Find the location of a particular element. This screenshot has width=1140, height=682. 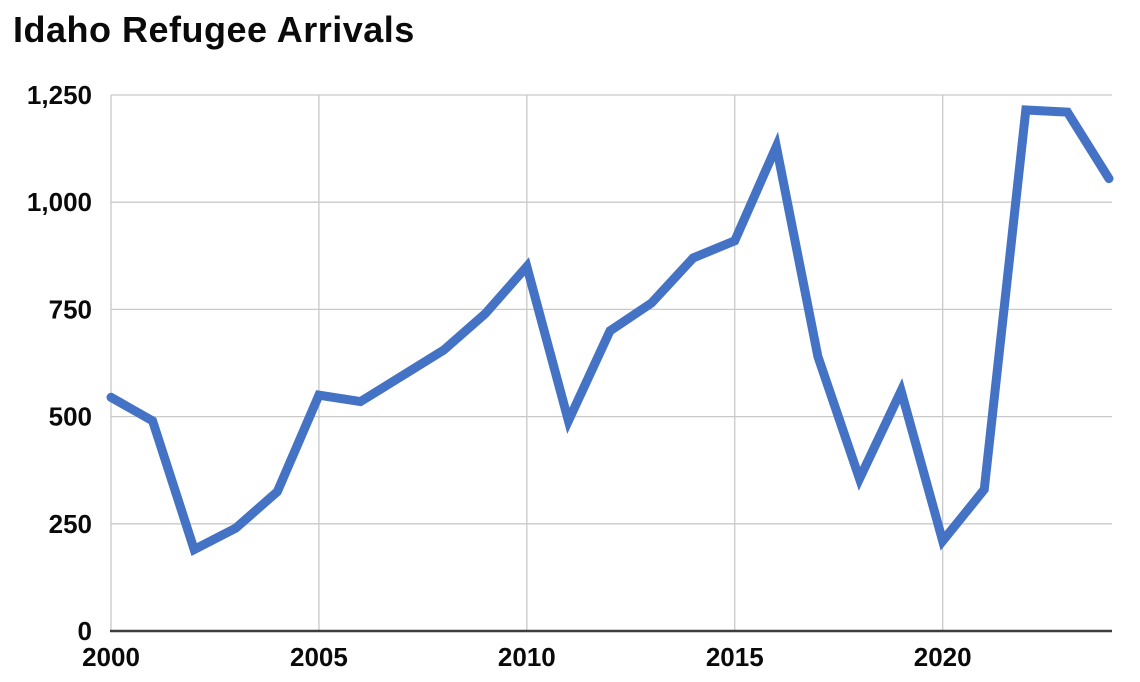

x-axis-label: 2020 is located at coordinates (943, 657).